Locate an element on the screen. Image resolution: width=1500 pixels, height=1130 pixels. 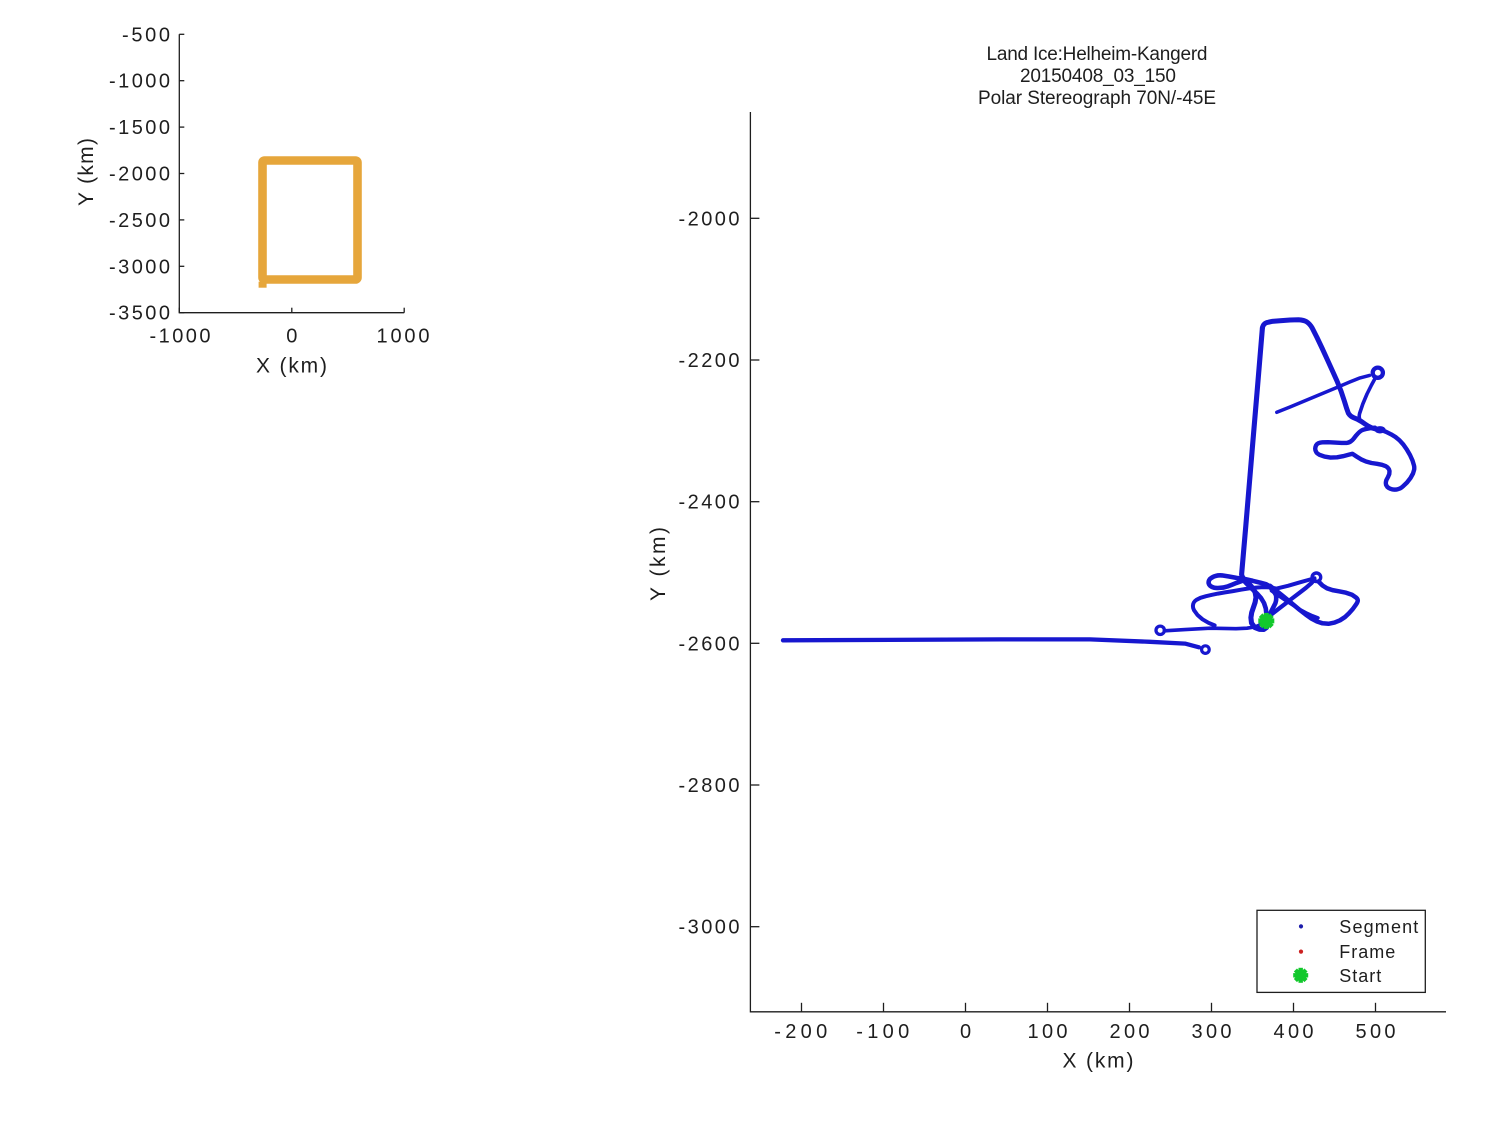
svg-text: -2200 is located at coordinates (709, 361).